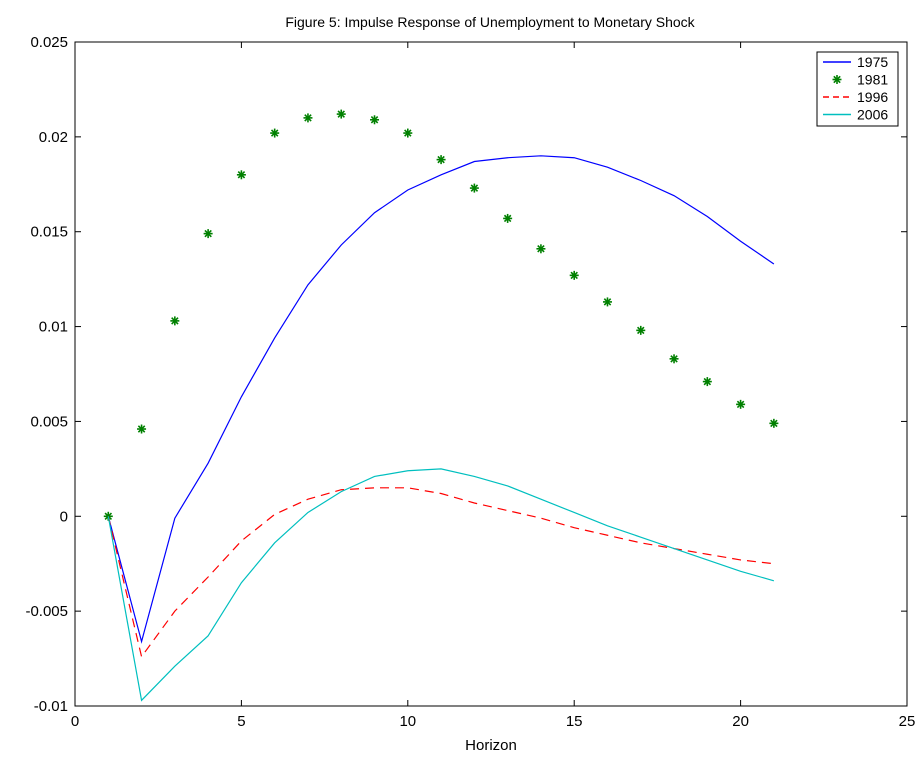 This screenshot has width=923, height=760. I want to click on legend-label: 1981, so click(872, 80).